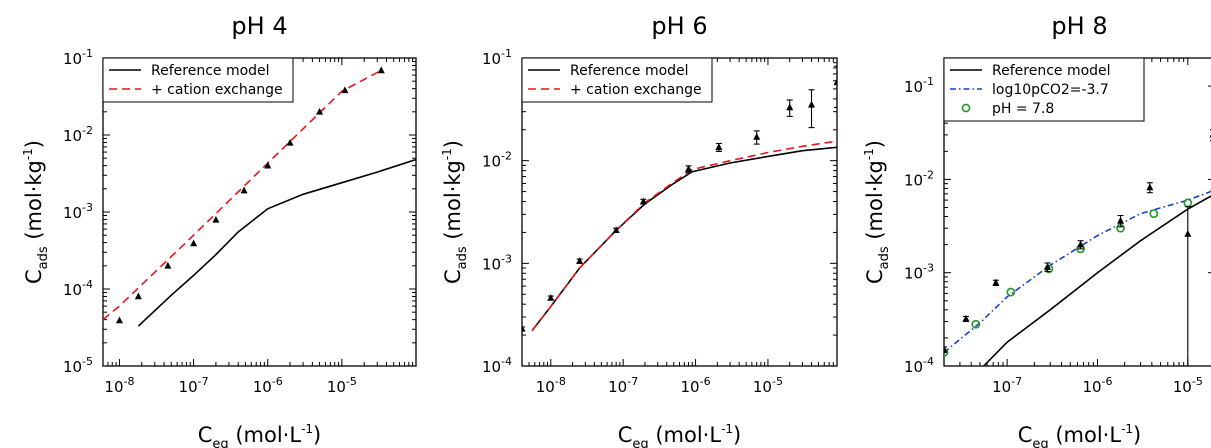 Image resolution: width=1211 pixels, height=448 pixels. I want to click on legend-label: pH = 7.8, so click(1023, 109).